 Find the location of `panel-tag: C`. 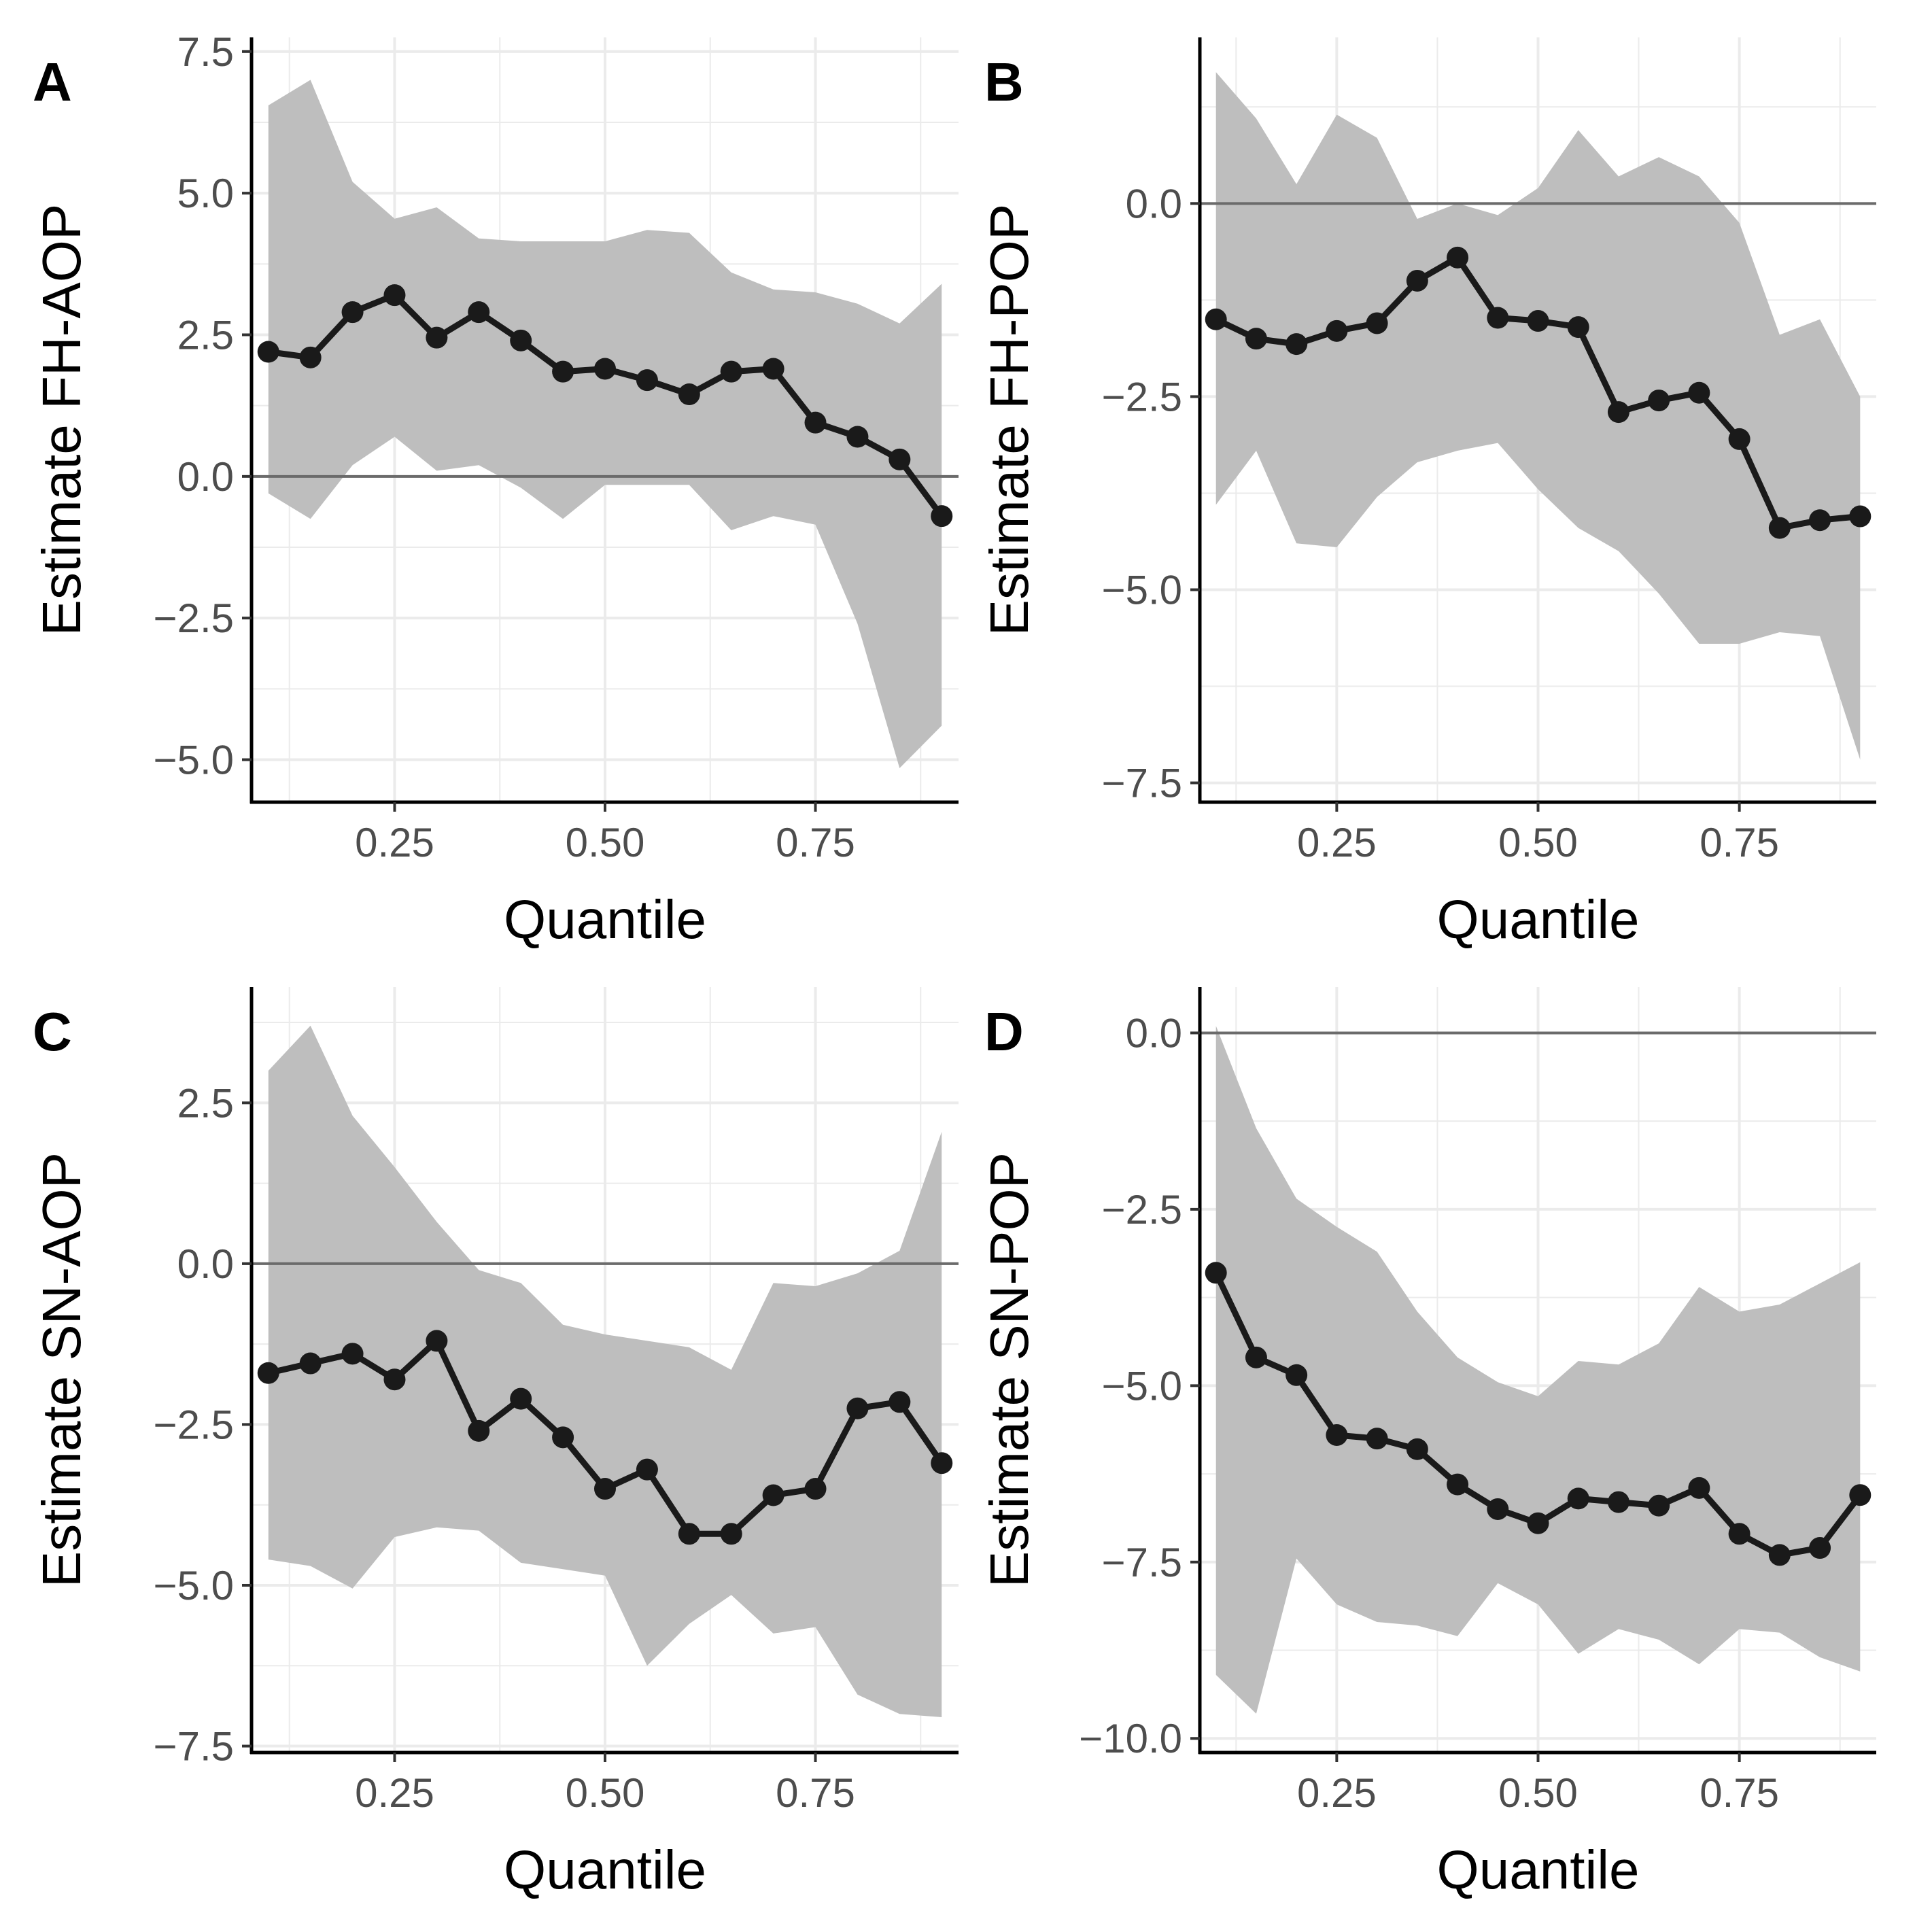

panel-tag: C is located at coordinates (52, 1031).